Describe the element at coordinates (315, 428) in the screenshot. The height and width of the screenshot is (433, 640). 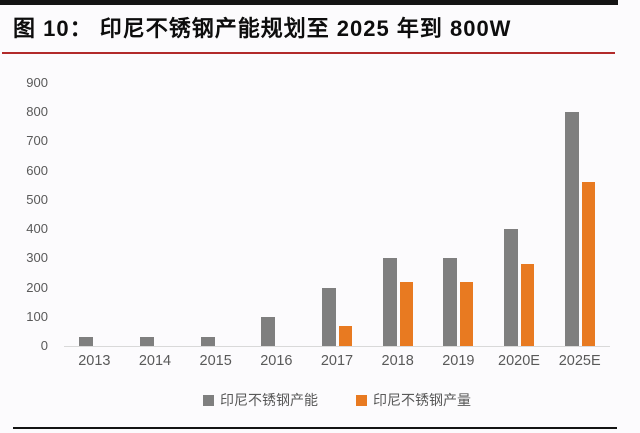
I see `bottom-rule` at that location.